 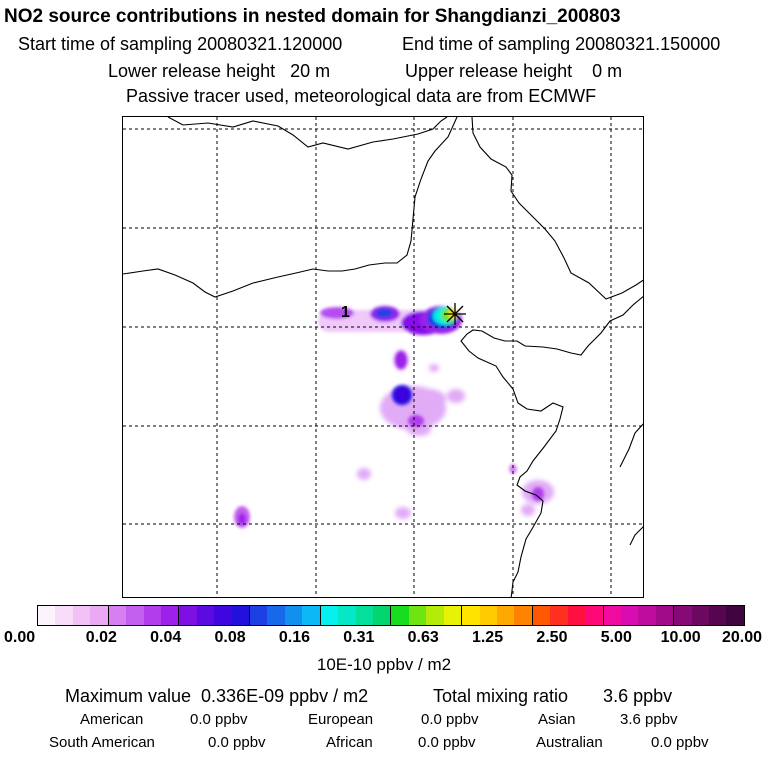 I want to click on region-name: European, so click(x=341, y=719).